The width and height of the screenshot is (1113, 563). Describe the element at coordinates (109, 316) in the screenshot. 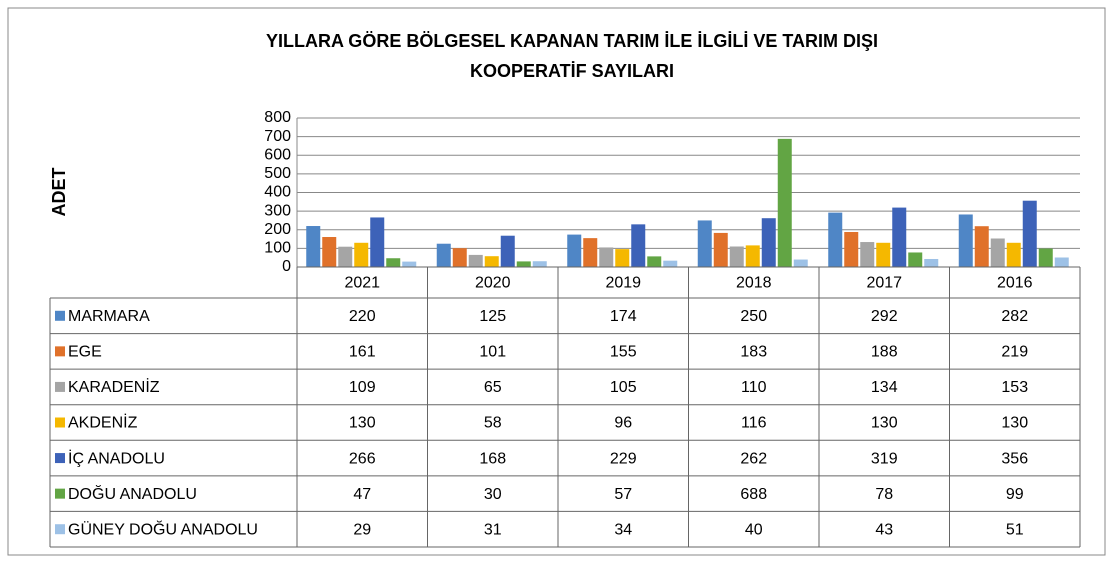

I see `legend-label: MARMARA` at that location.